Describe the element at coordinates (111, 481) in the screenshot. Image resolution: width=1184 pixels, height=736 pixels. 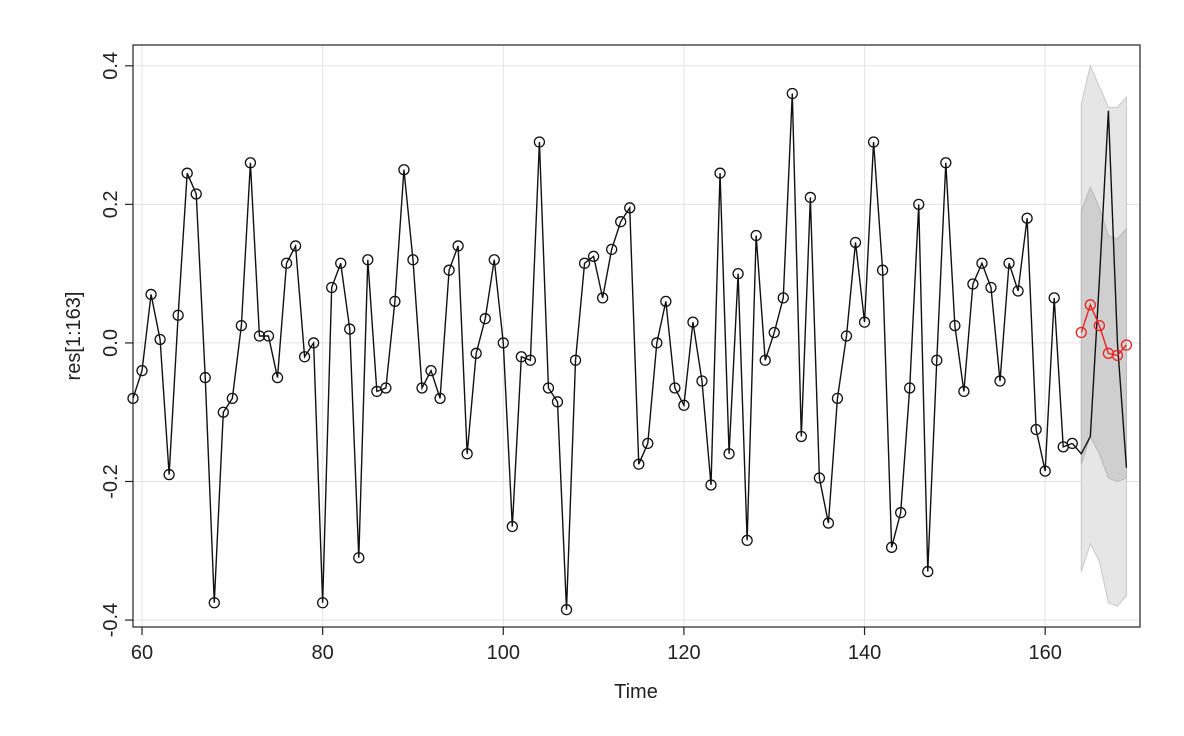
I see `y-tick-label-1: -0.2` at that location.